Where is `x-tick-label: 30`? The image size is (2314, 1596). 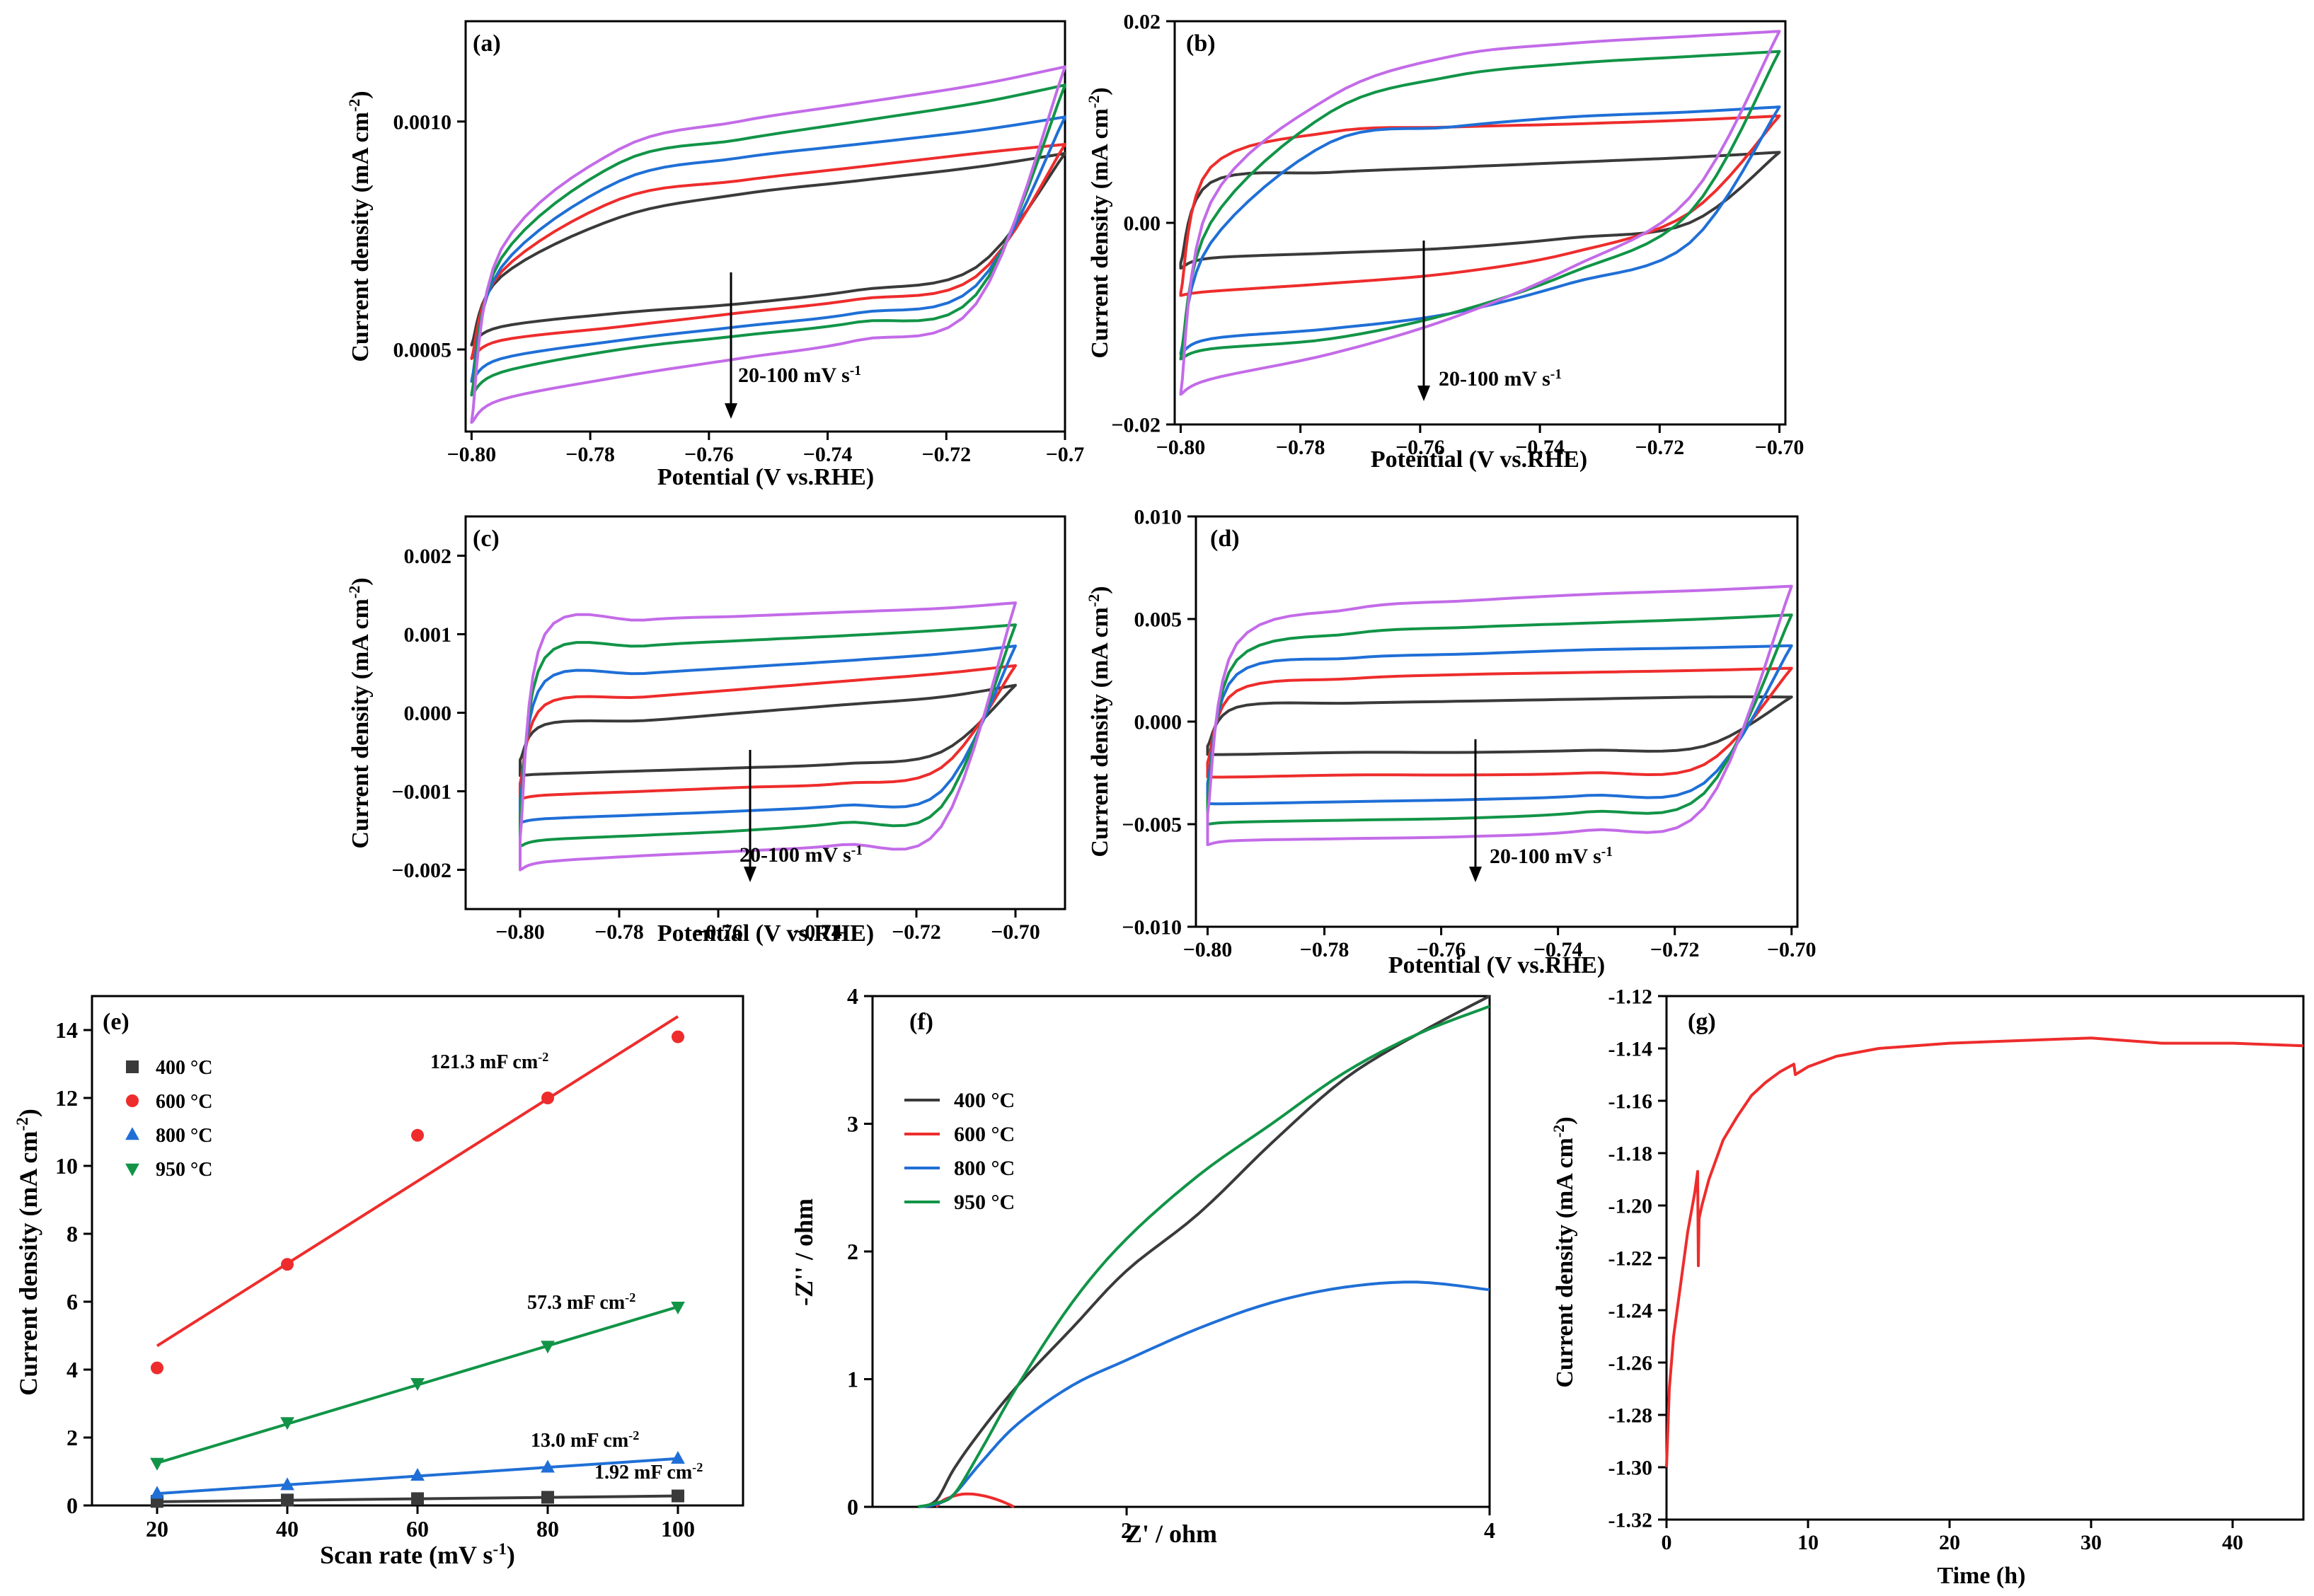 x-tick-label: 30 is located at coordinates (2091, 1542).